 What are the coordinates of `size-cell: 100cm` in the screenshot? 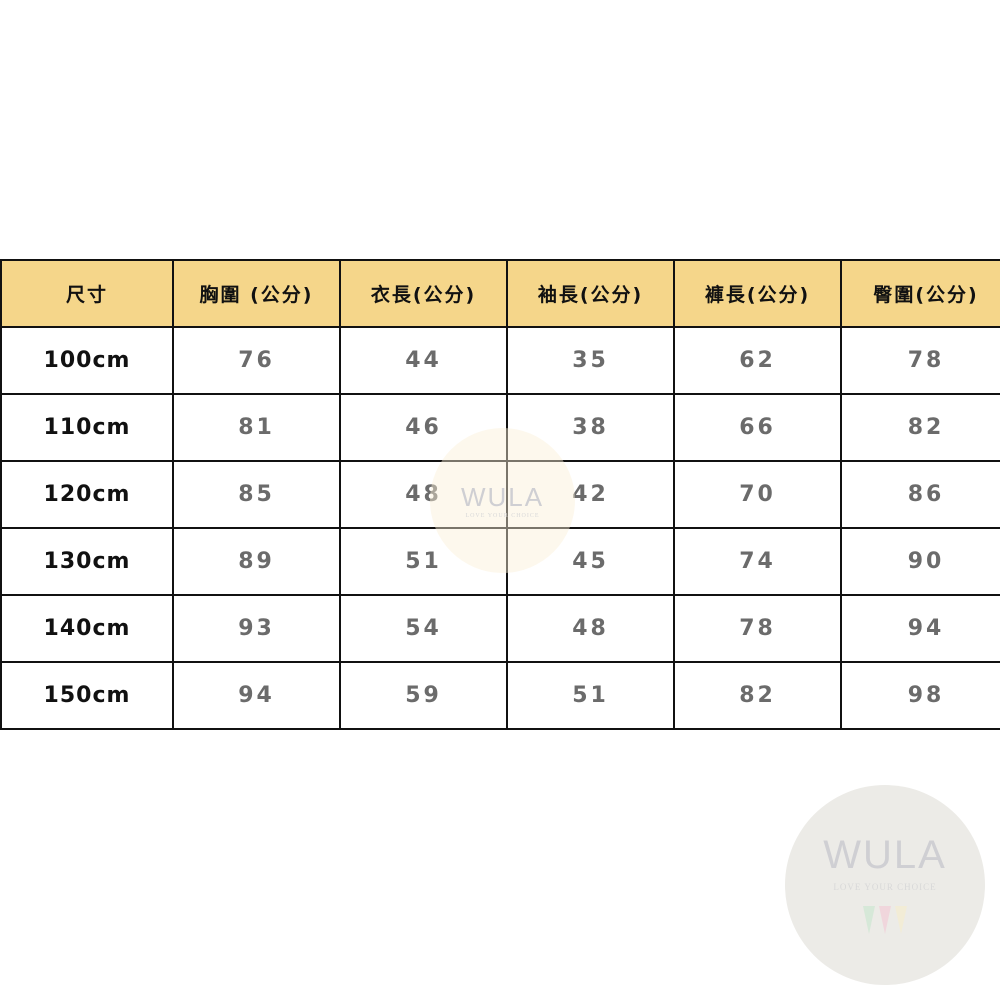 It's located at (87, 360).